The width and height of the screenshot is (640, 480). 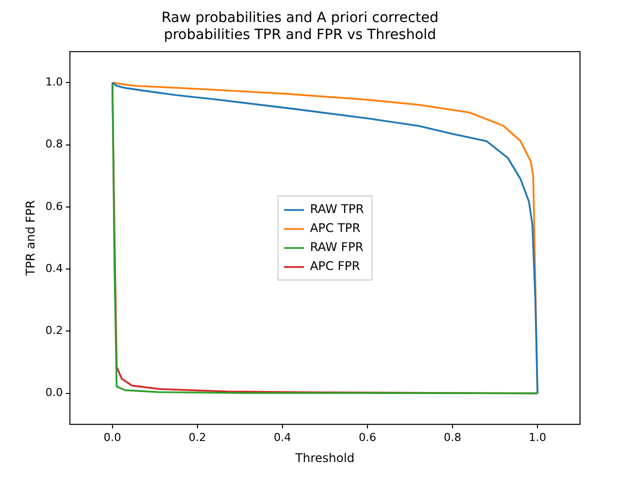 I want to click on y-tick-label: 0.2, so click(x=54, y=331).